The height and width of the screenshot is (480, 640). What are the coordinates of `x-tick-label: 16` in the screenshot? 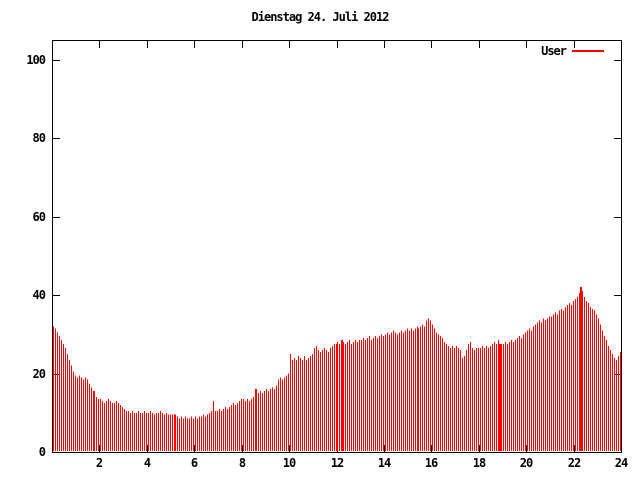 It's located at (431, 463).